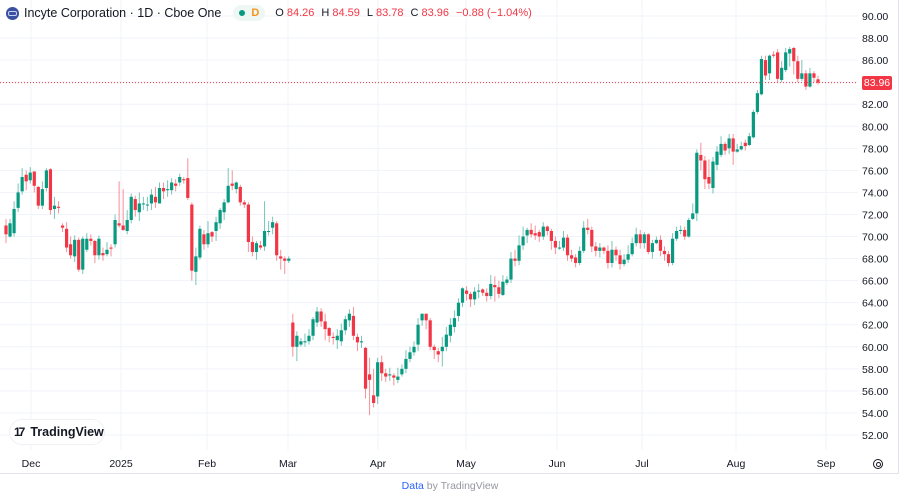  What do you see at coordinates (875, 17) in the screenshot?
I see `svg-text: 90.00` at bounding box center [875, 17].